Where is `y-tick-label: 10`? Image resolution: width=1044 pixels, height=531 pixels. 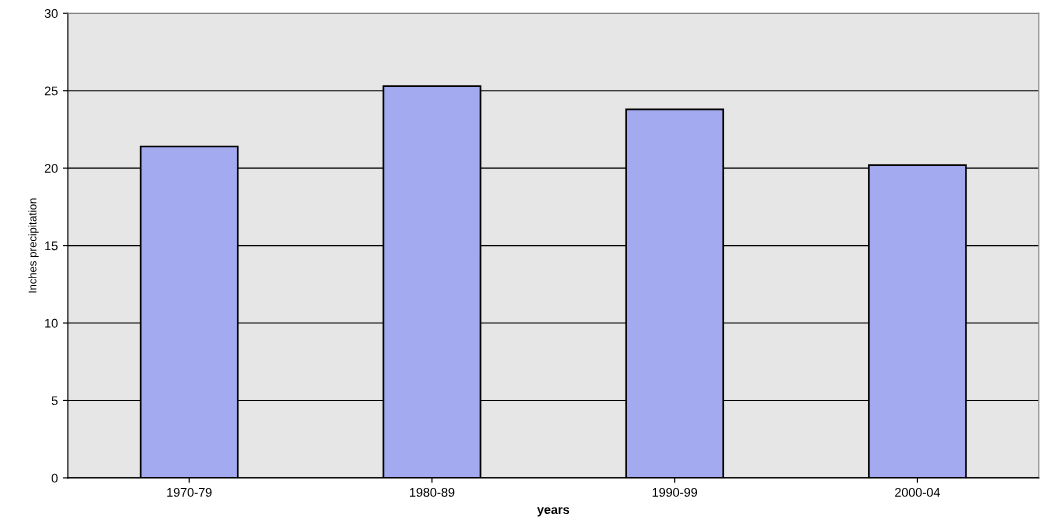
y-tick-label: 10 is located at coordinates (51, 323).